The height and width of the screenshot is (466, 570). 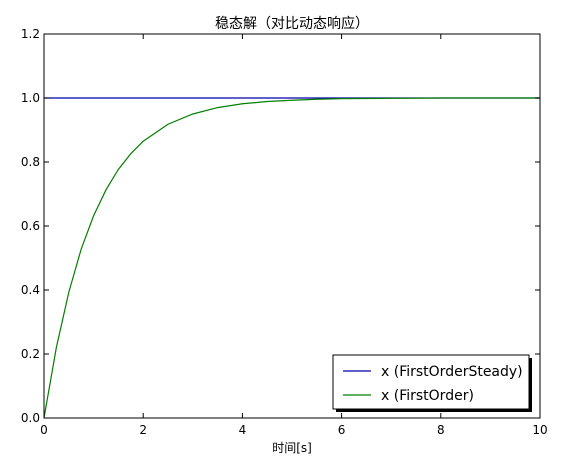 What do you see at coordinates (427, 396) in the screenshot?
I see `legend-label-2: x (FirstOrder)` at bounding box center [427, 396].